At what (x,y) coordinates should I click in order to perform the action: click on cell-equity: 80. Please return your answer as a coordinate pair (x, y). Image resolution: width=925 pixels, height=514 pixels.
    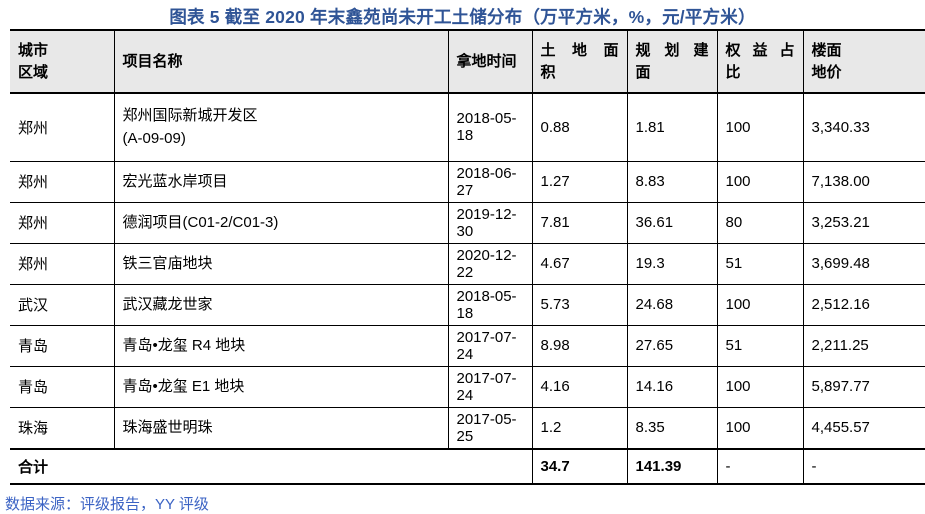
    Looking at the image, I should click on (760, 222).